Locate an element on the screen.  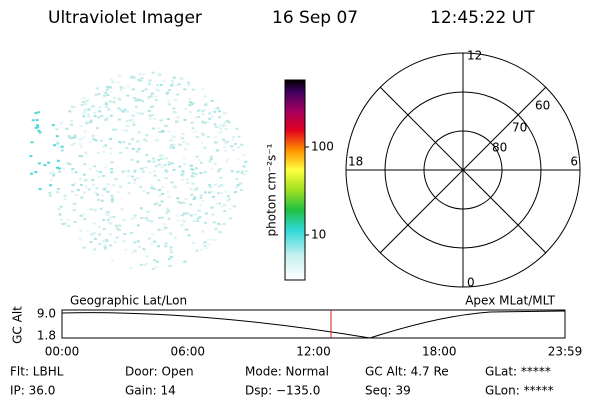
colorbar-label: photon cm⁻²s⁻¹ is located at coordinates (272, 189).